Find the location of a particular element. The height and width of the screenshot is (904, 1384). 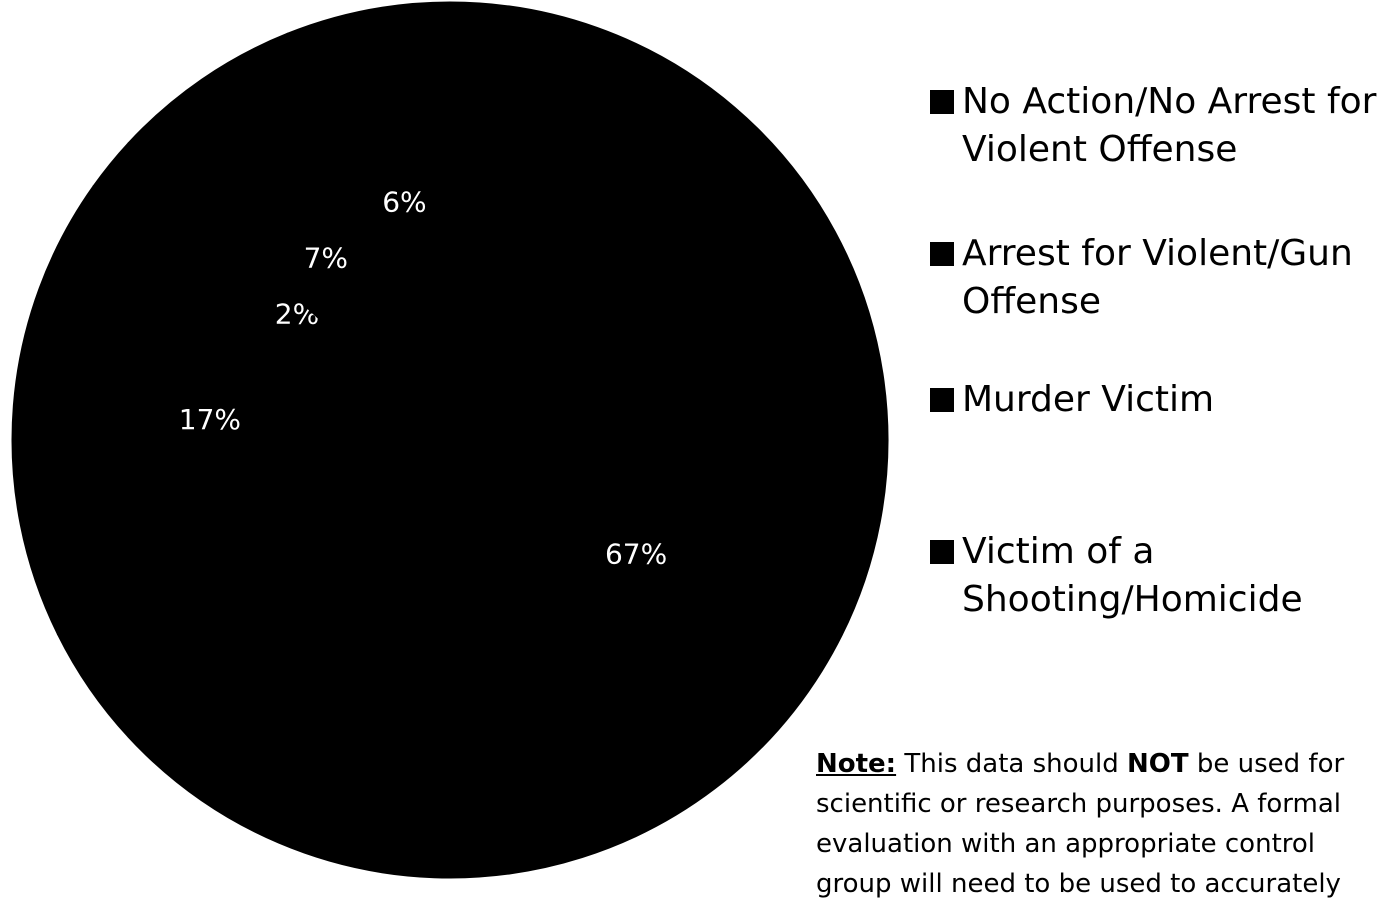

slice-data-label: 67% is located at coordinates (636, 554).